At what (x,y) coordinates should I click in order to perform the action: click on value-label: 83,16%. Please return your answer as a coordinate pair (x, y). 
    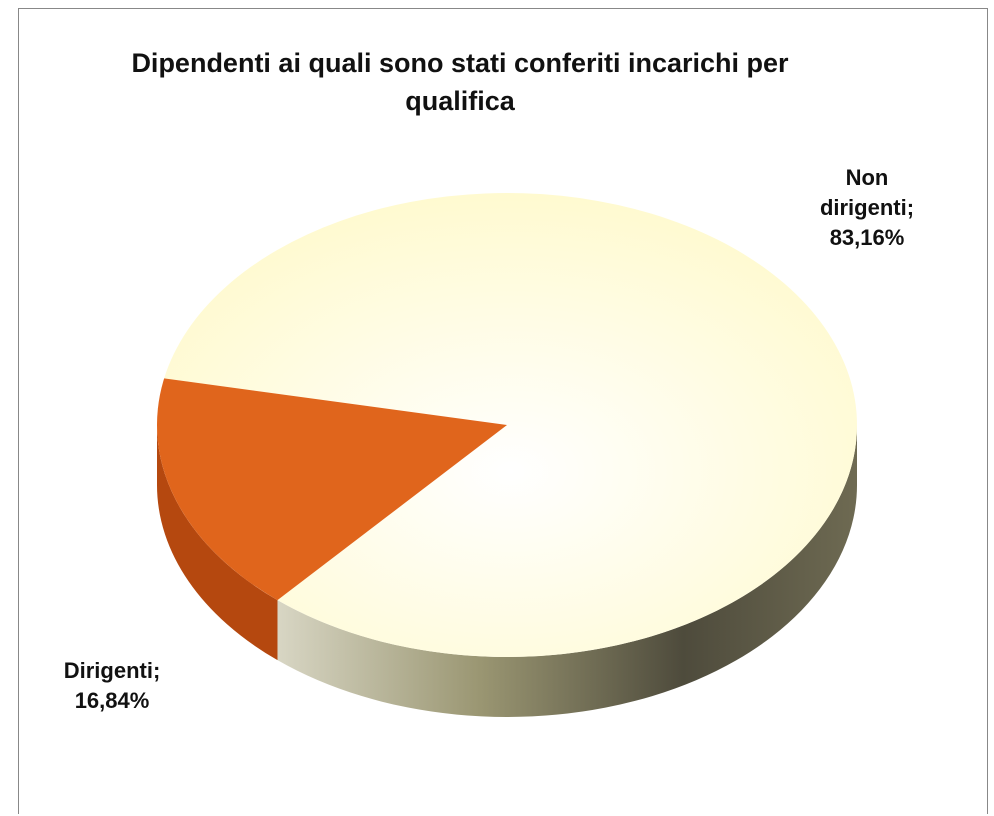
    Looking at the image, I should click on (867, 237).